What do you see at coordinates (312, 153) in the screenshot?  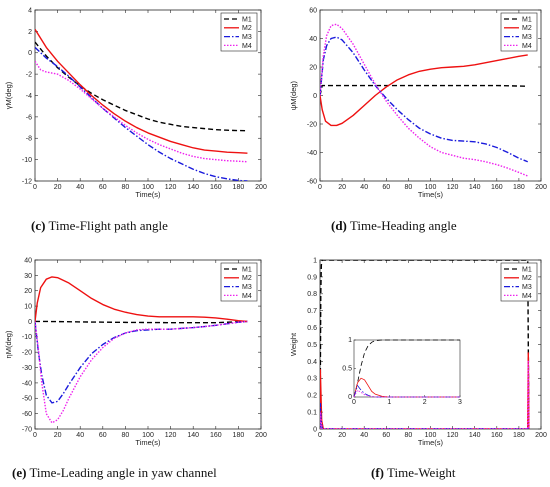 I see `y-tick-label: -40` at bounding box center [312, 153].